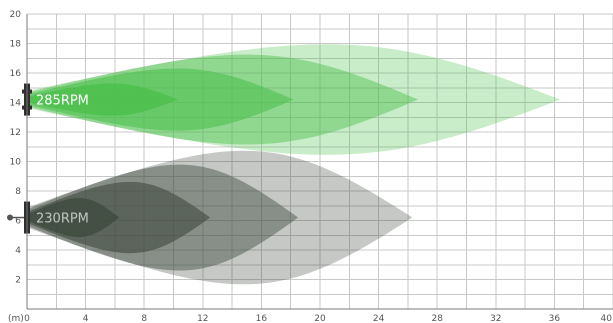 This screenshot has height=323, width=613. I want to click on x-tick-label: 36, so click(555, 318).